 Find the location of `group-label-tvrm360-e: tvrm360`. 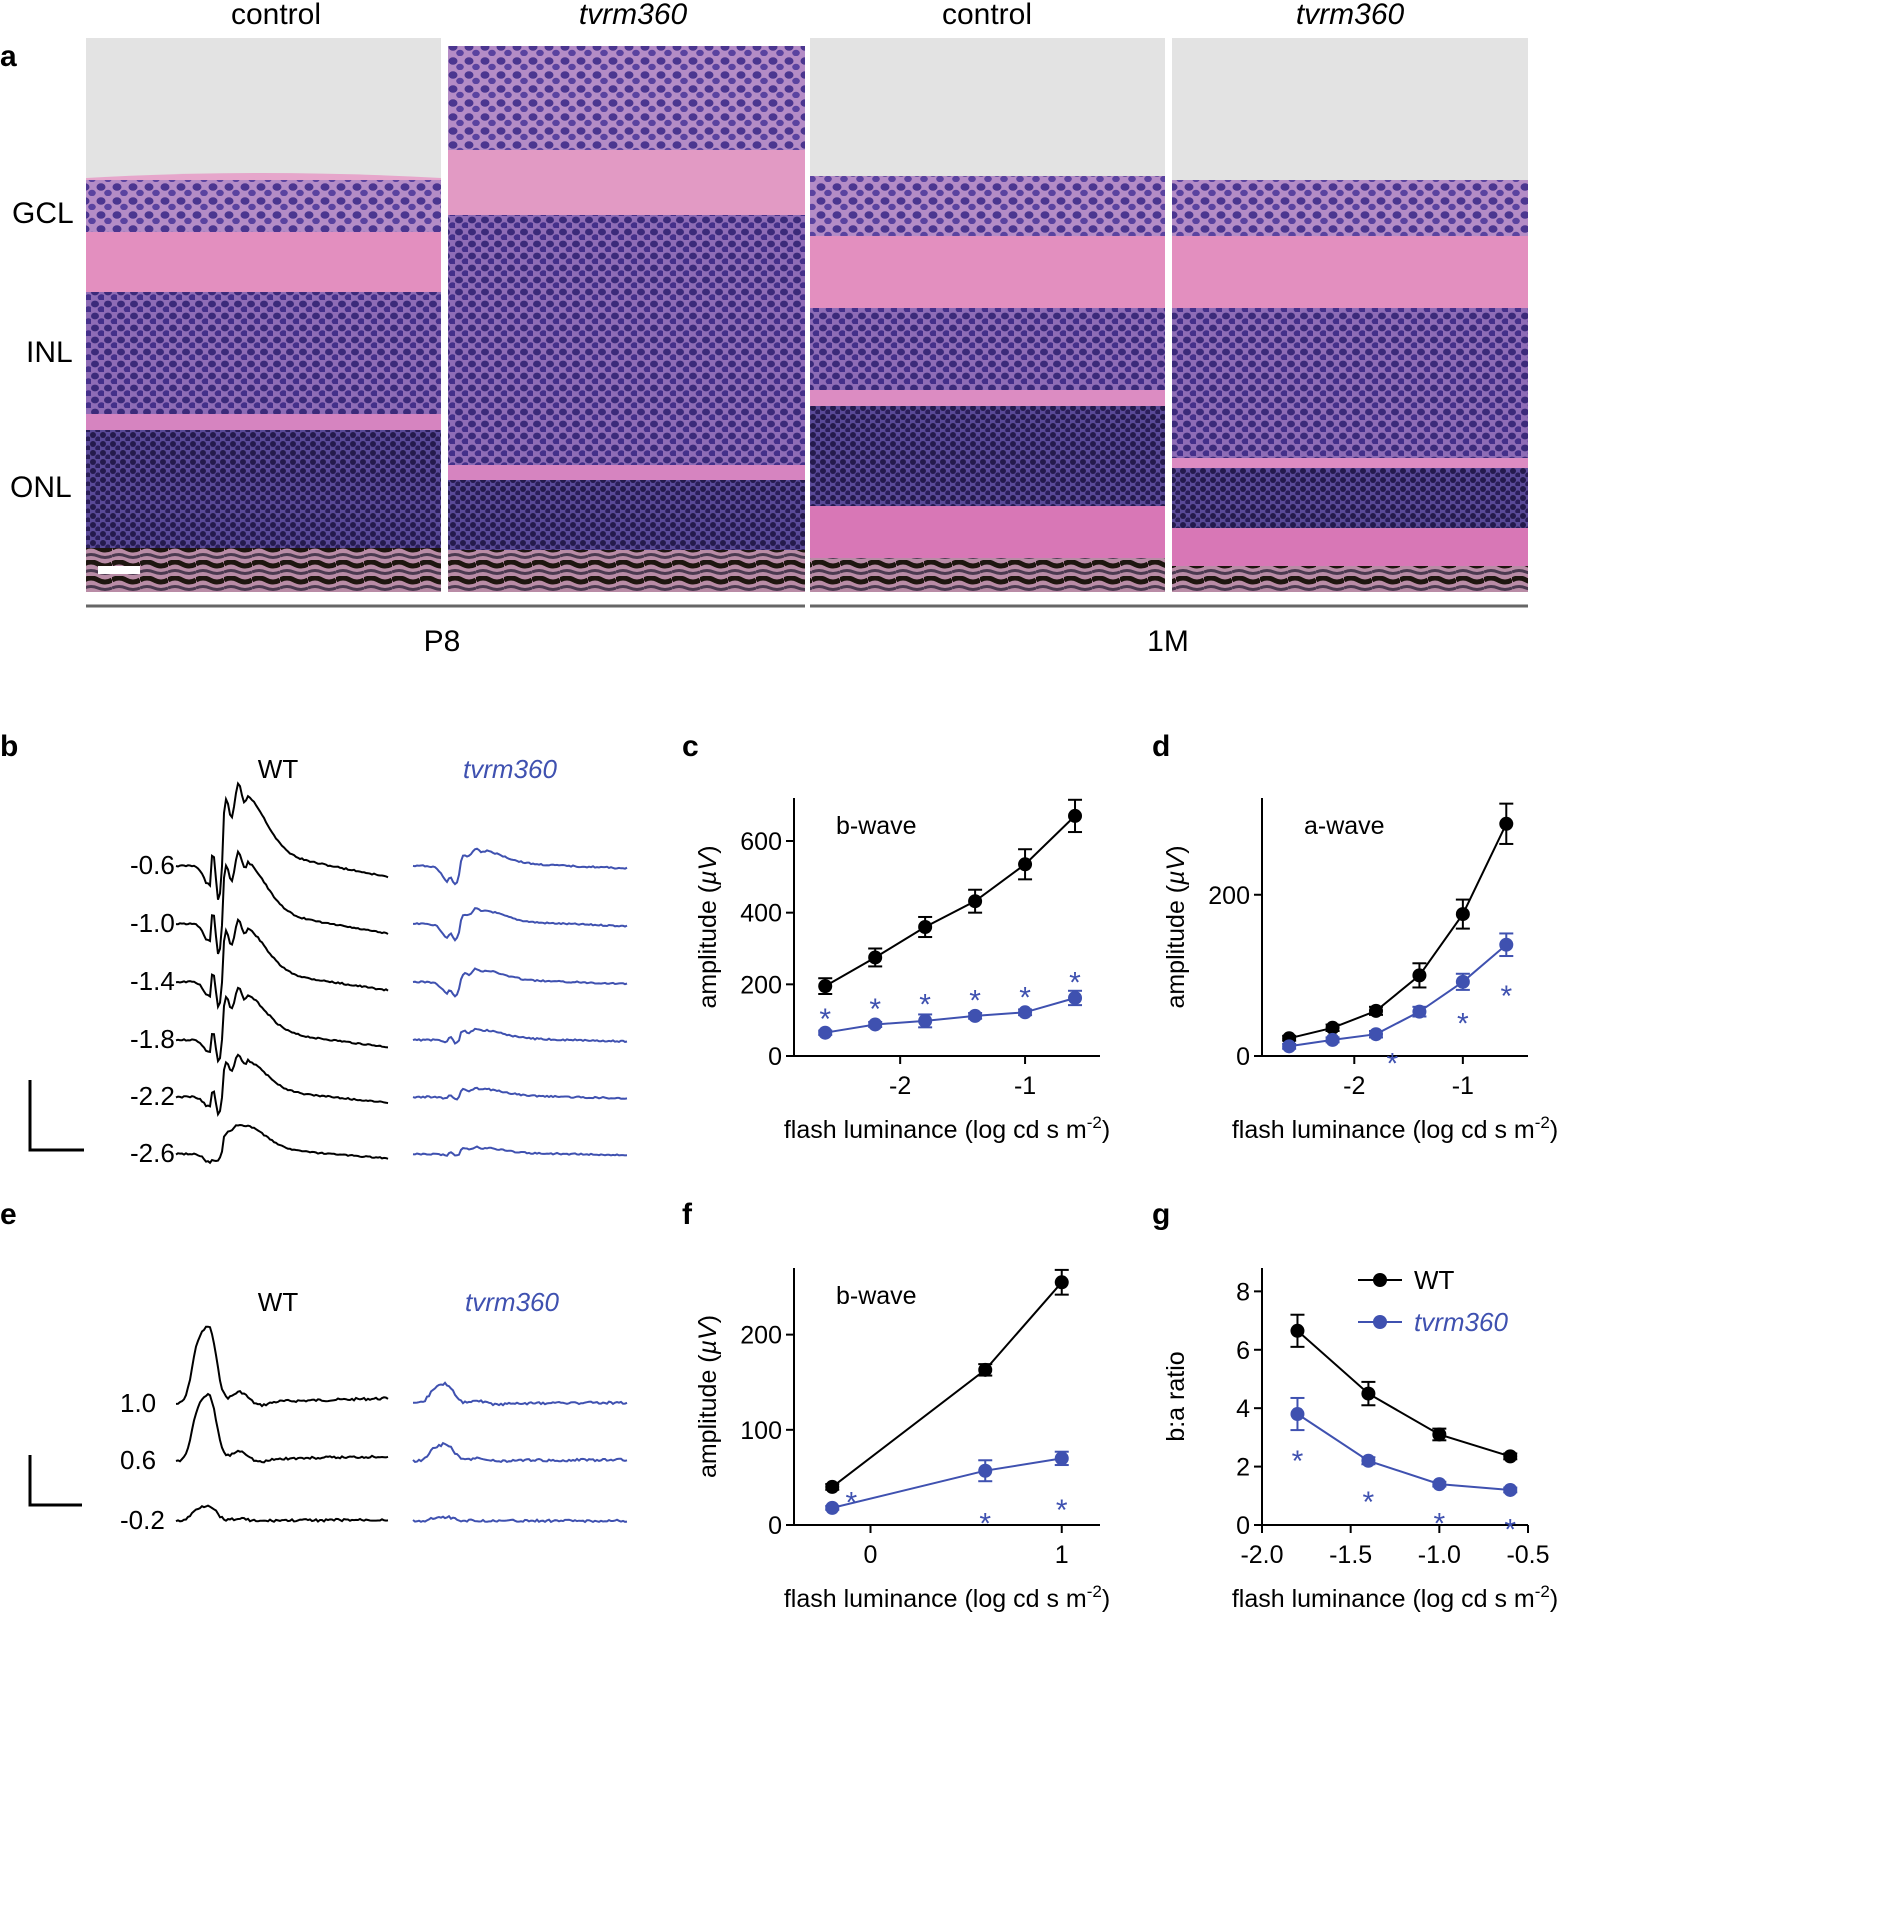

group-label-tvrm360-e: tvrm360 is located at coordinates (512, 1302).